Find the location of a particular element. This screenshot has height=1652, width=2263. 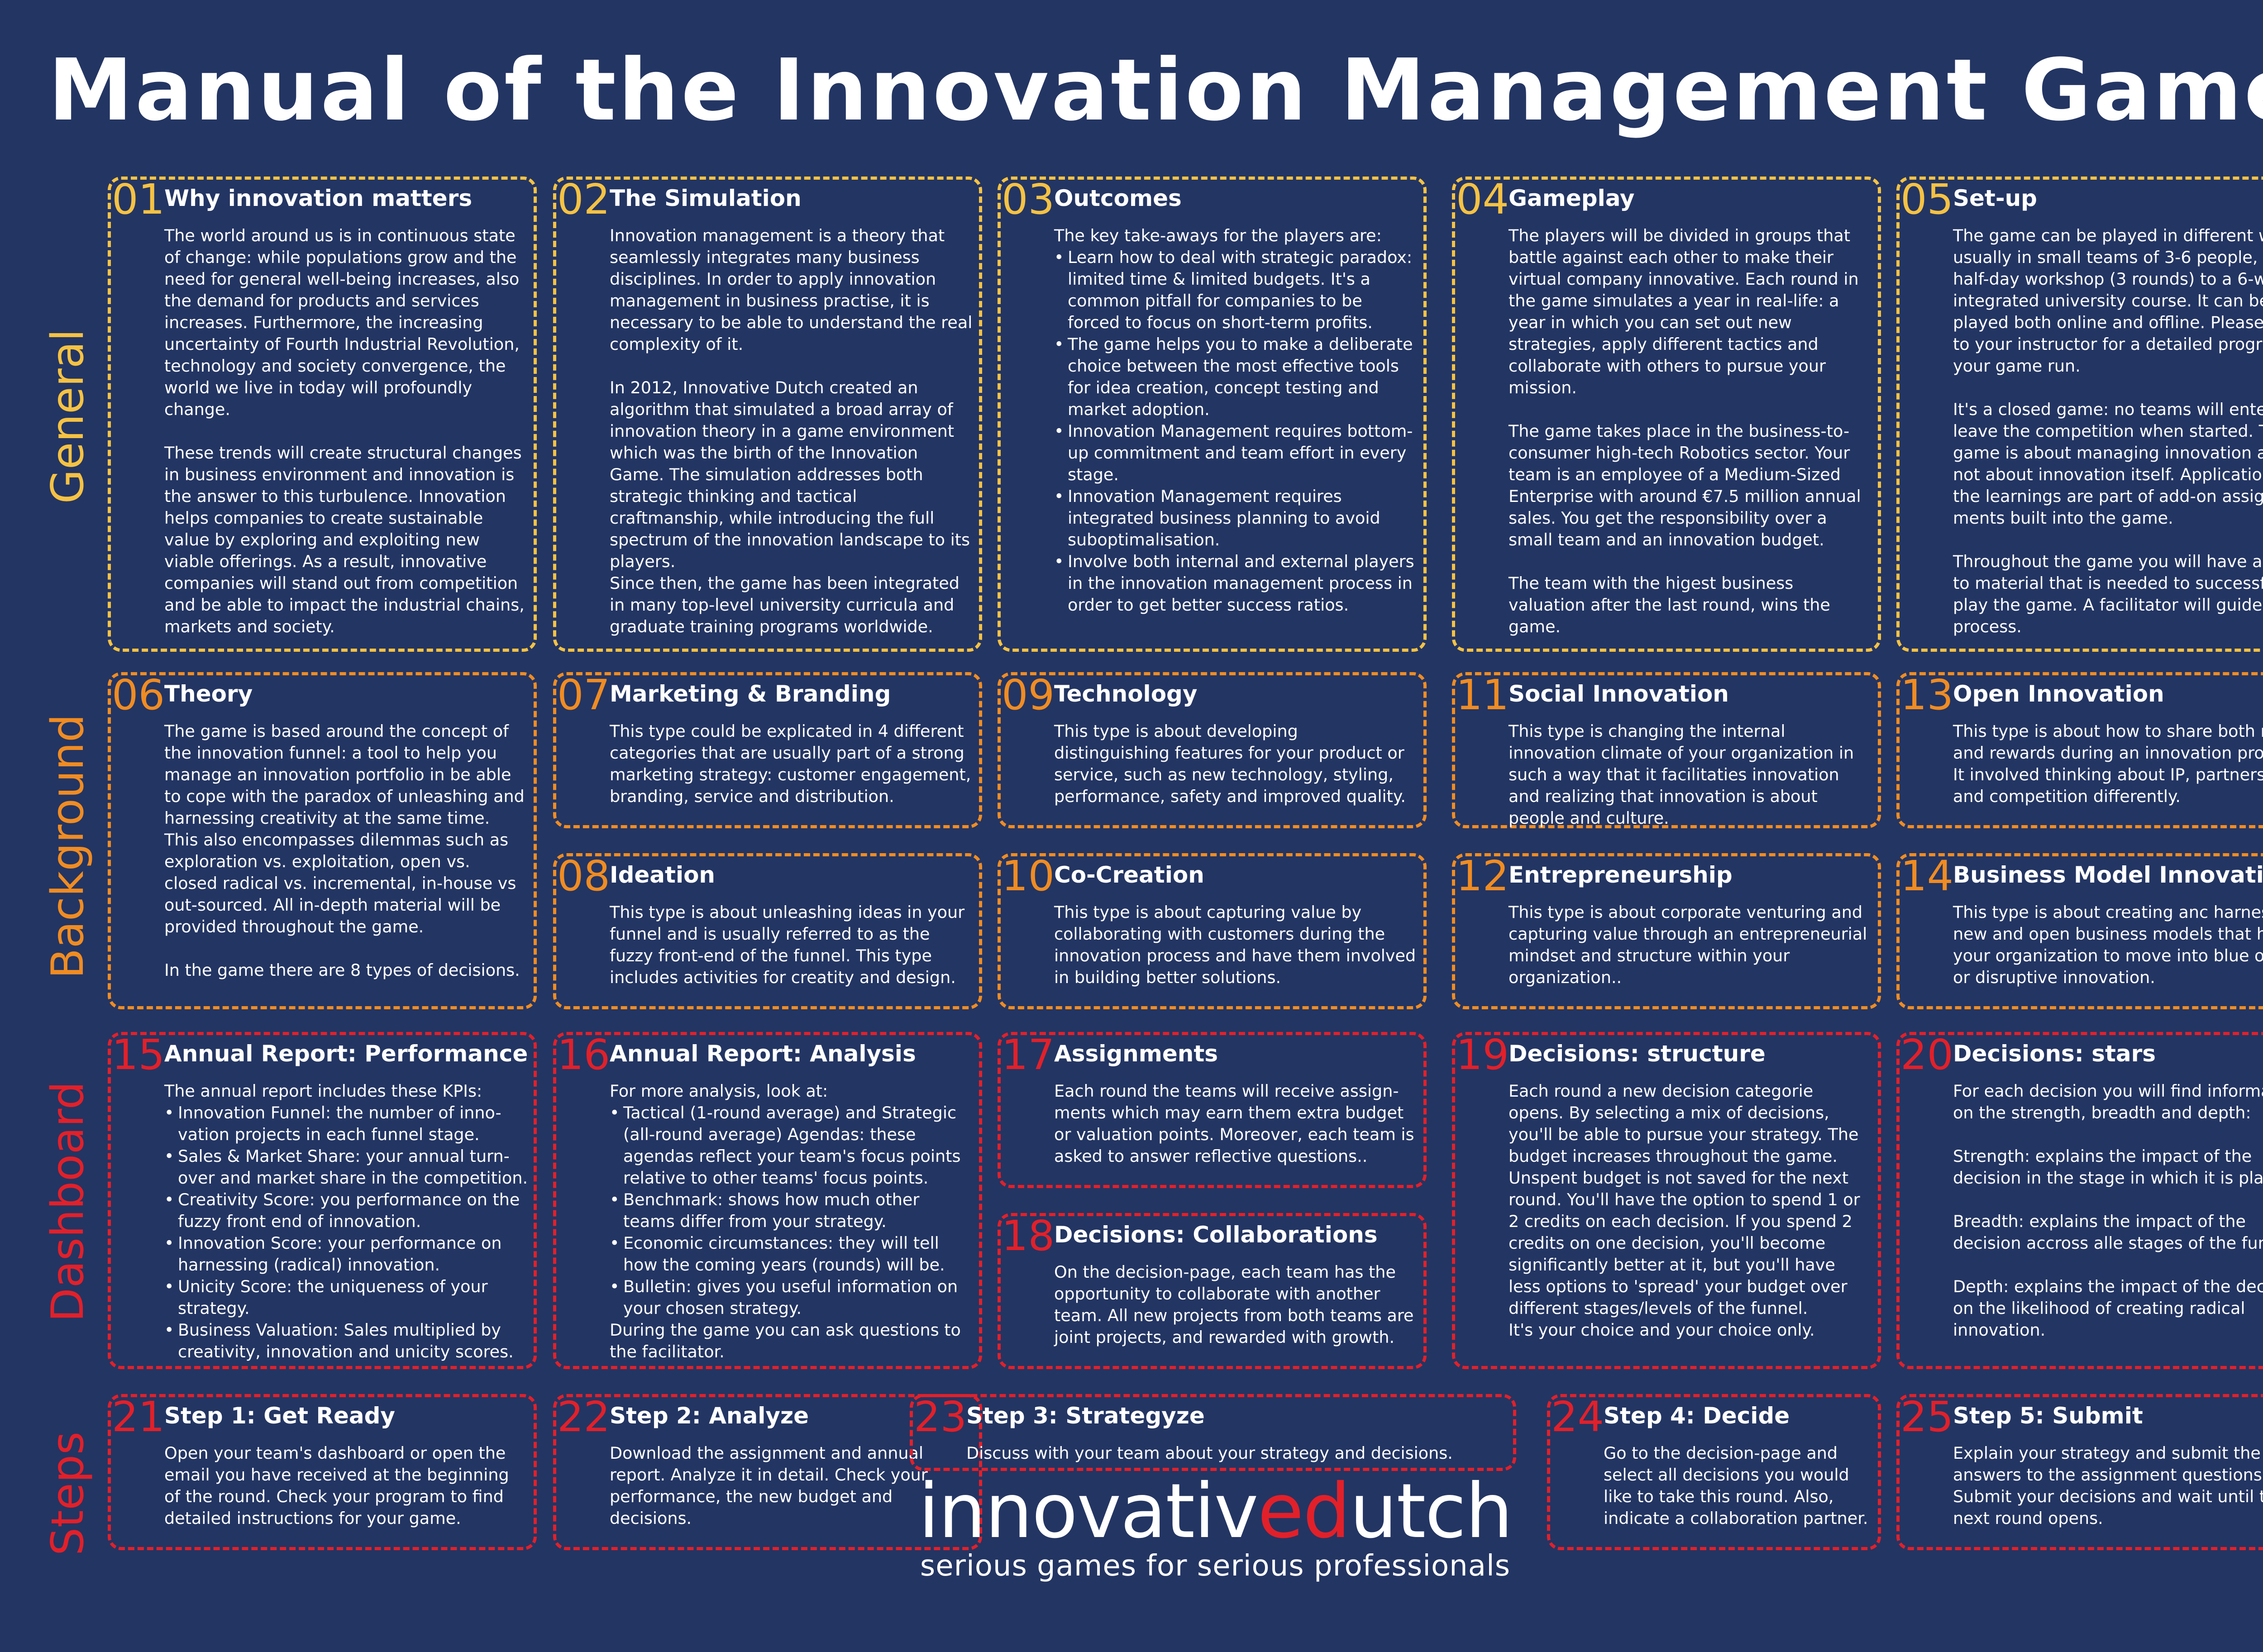

card-number: 04 is located at coordinates (1482, 199).